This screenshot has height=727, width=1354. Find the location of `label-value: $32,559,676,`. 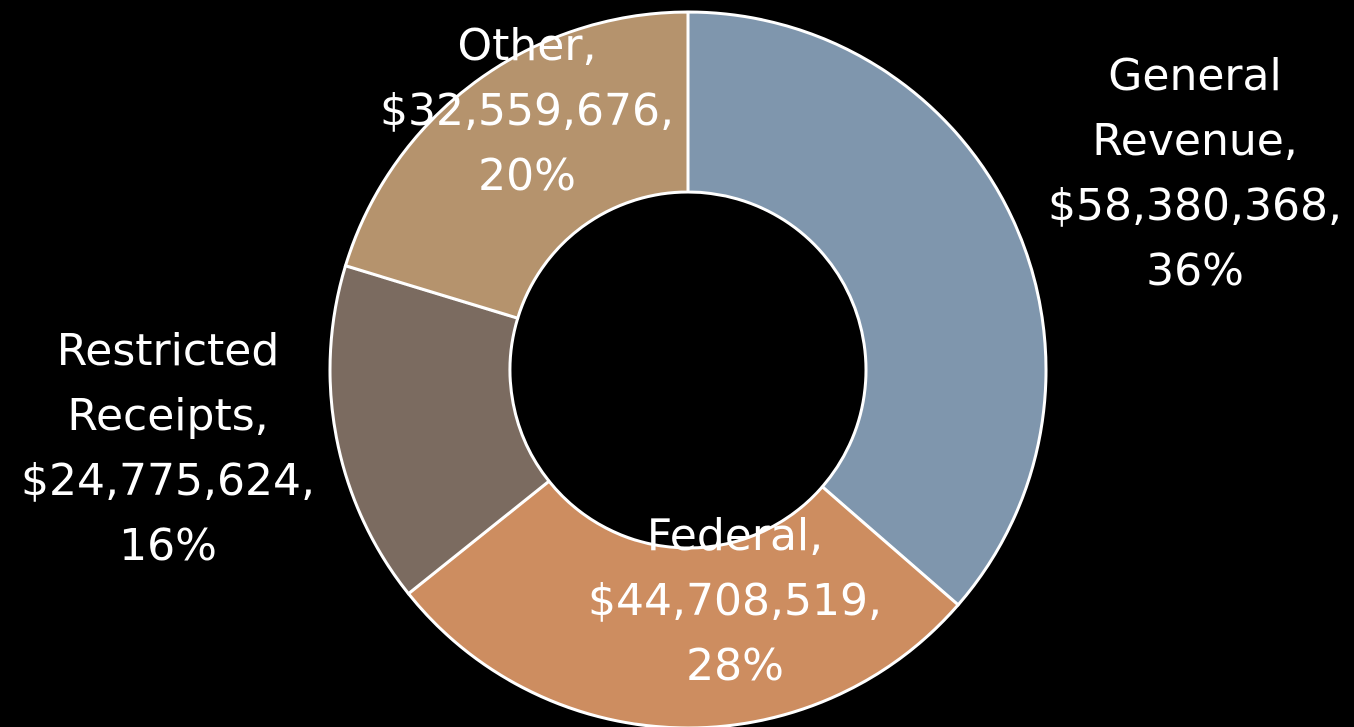

label-value: $32,559,676, is located at coordinates (527, 110).